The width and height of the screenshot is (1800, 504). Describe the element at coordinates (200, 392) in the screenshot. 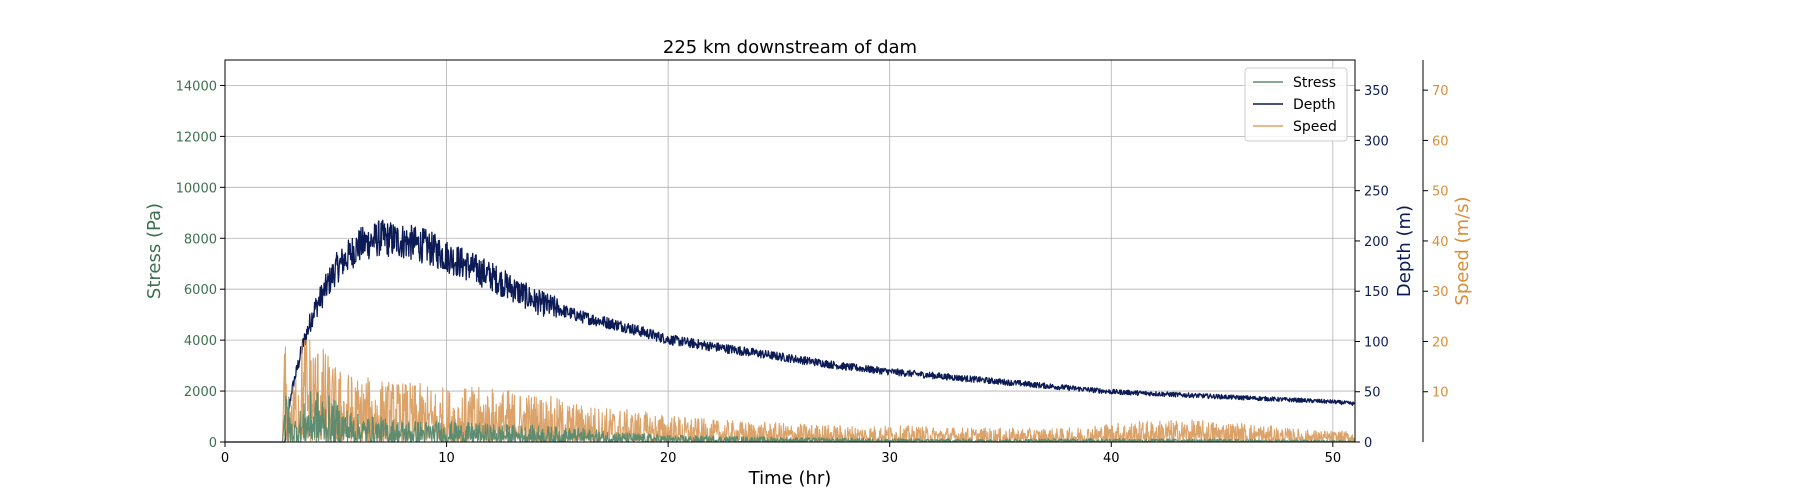

I see `stress-tick-label: 2000` at that location.